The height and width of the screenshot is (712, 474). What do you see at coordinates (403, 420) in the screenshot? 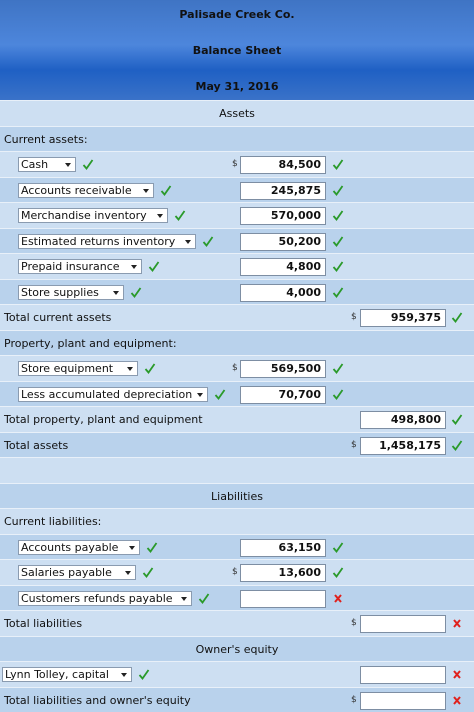
I see `total-input: 498,800` at bounding box center [403, 420].